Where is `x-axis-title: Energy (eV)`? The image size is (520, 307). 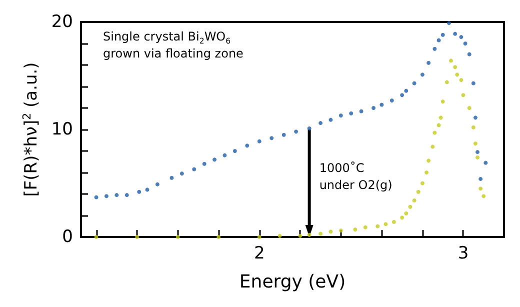
x-axis-title: Energy (eV) is located at coordinates (292, 282).